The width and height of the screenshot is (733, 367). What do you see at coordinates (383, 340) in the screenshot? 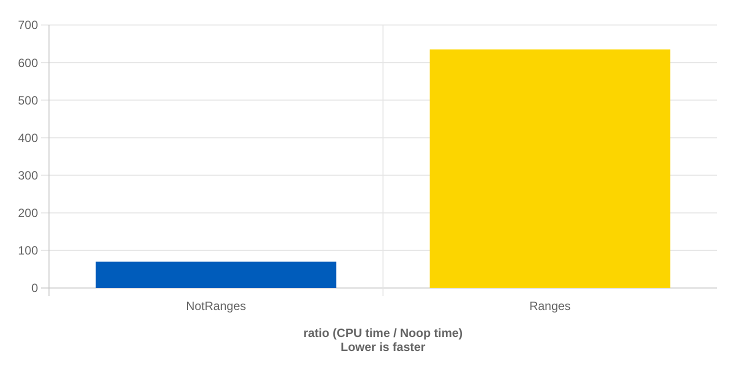
I see `x-axis-title: ratio (CPU time / Noop time) Lower is faster` at bounding box center [383, 340].